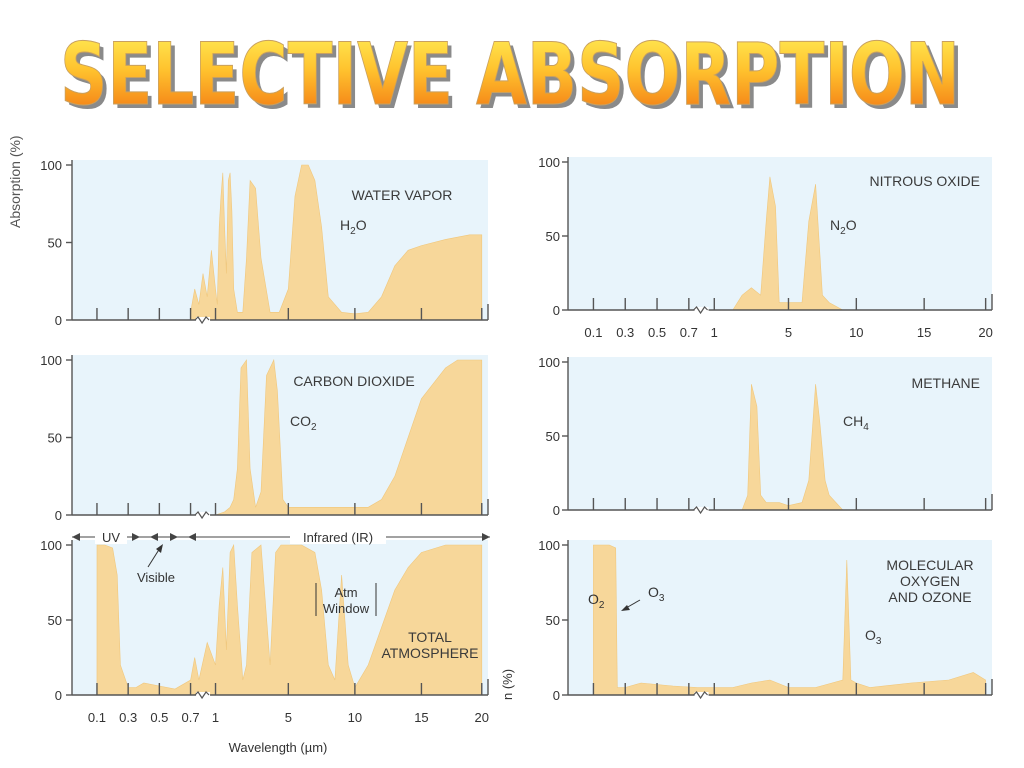 The width and height of the screenshot is (1024, 768). Describe the element at coordinates (929, 597) in the screenshot. I see `panel-label: AND OZONE` at that location.